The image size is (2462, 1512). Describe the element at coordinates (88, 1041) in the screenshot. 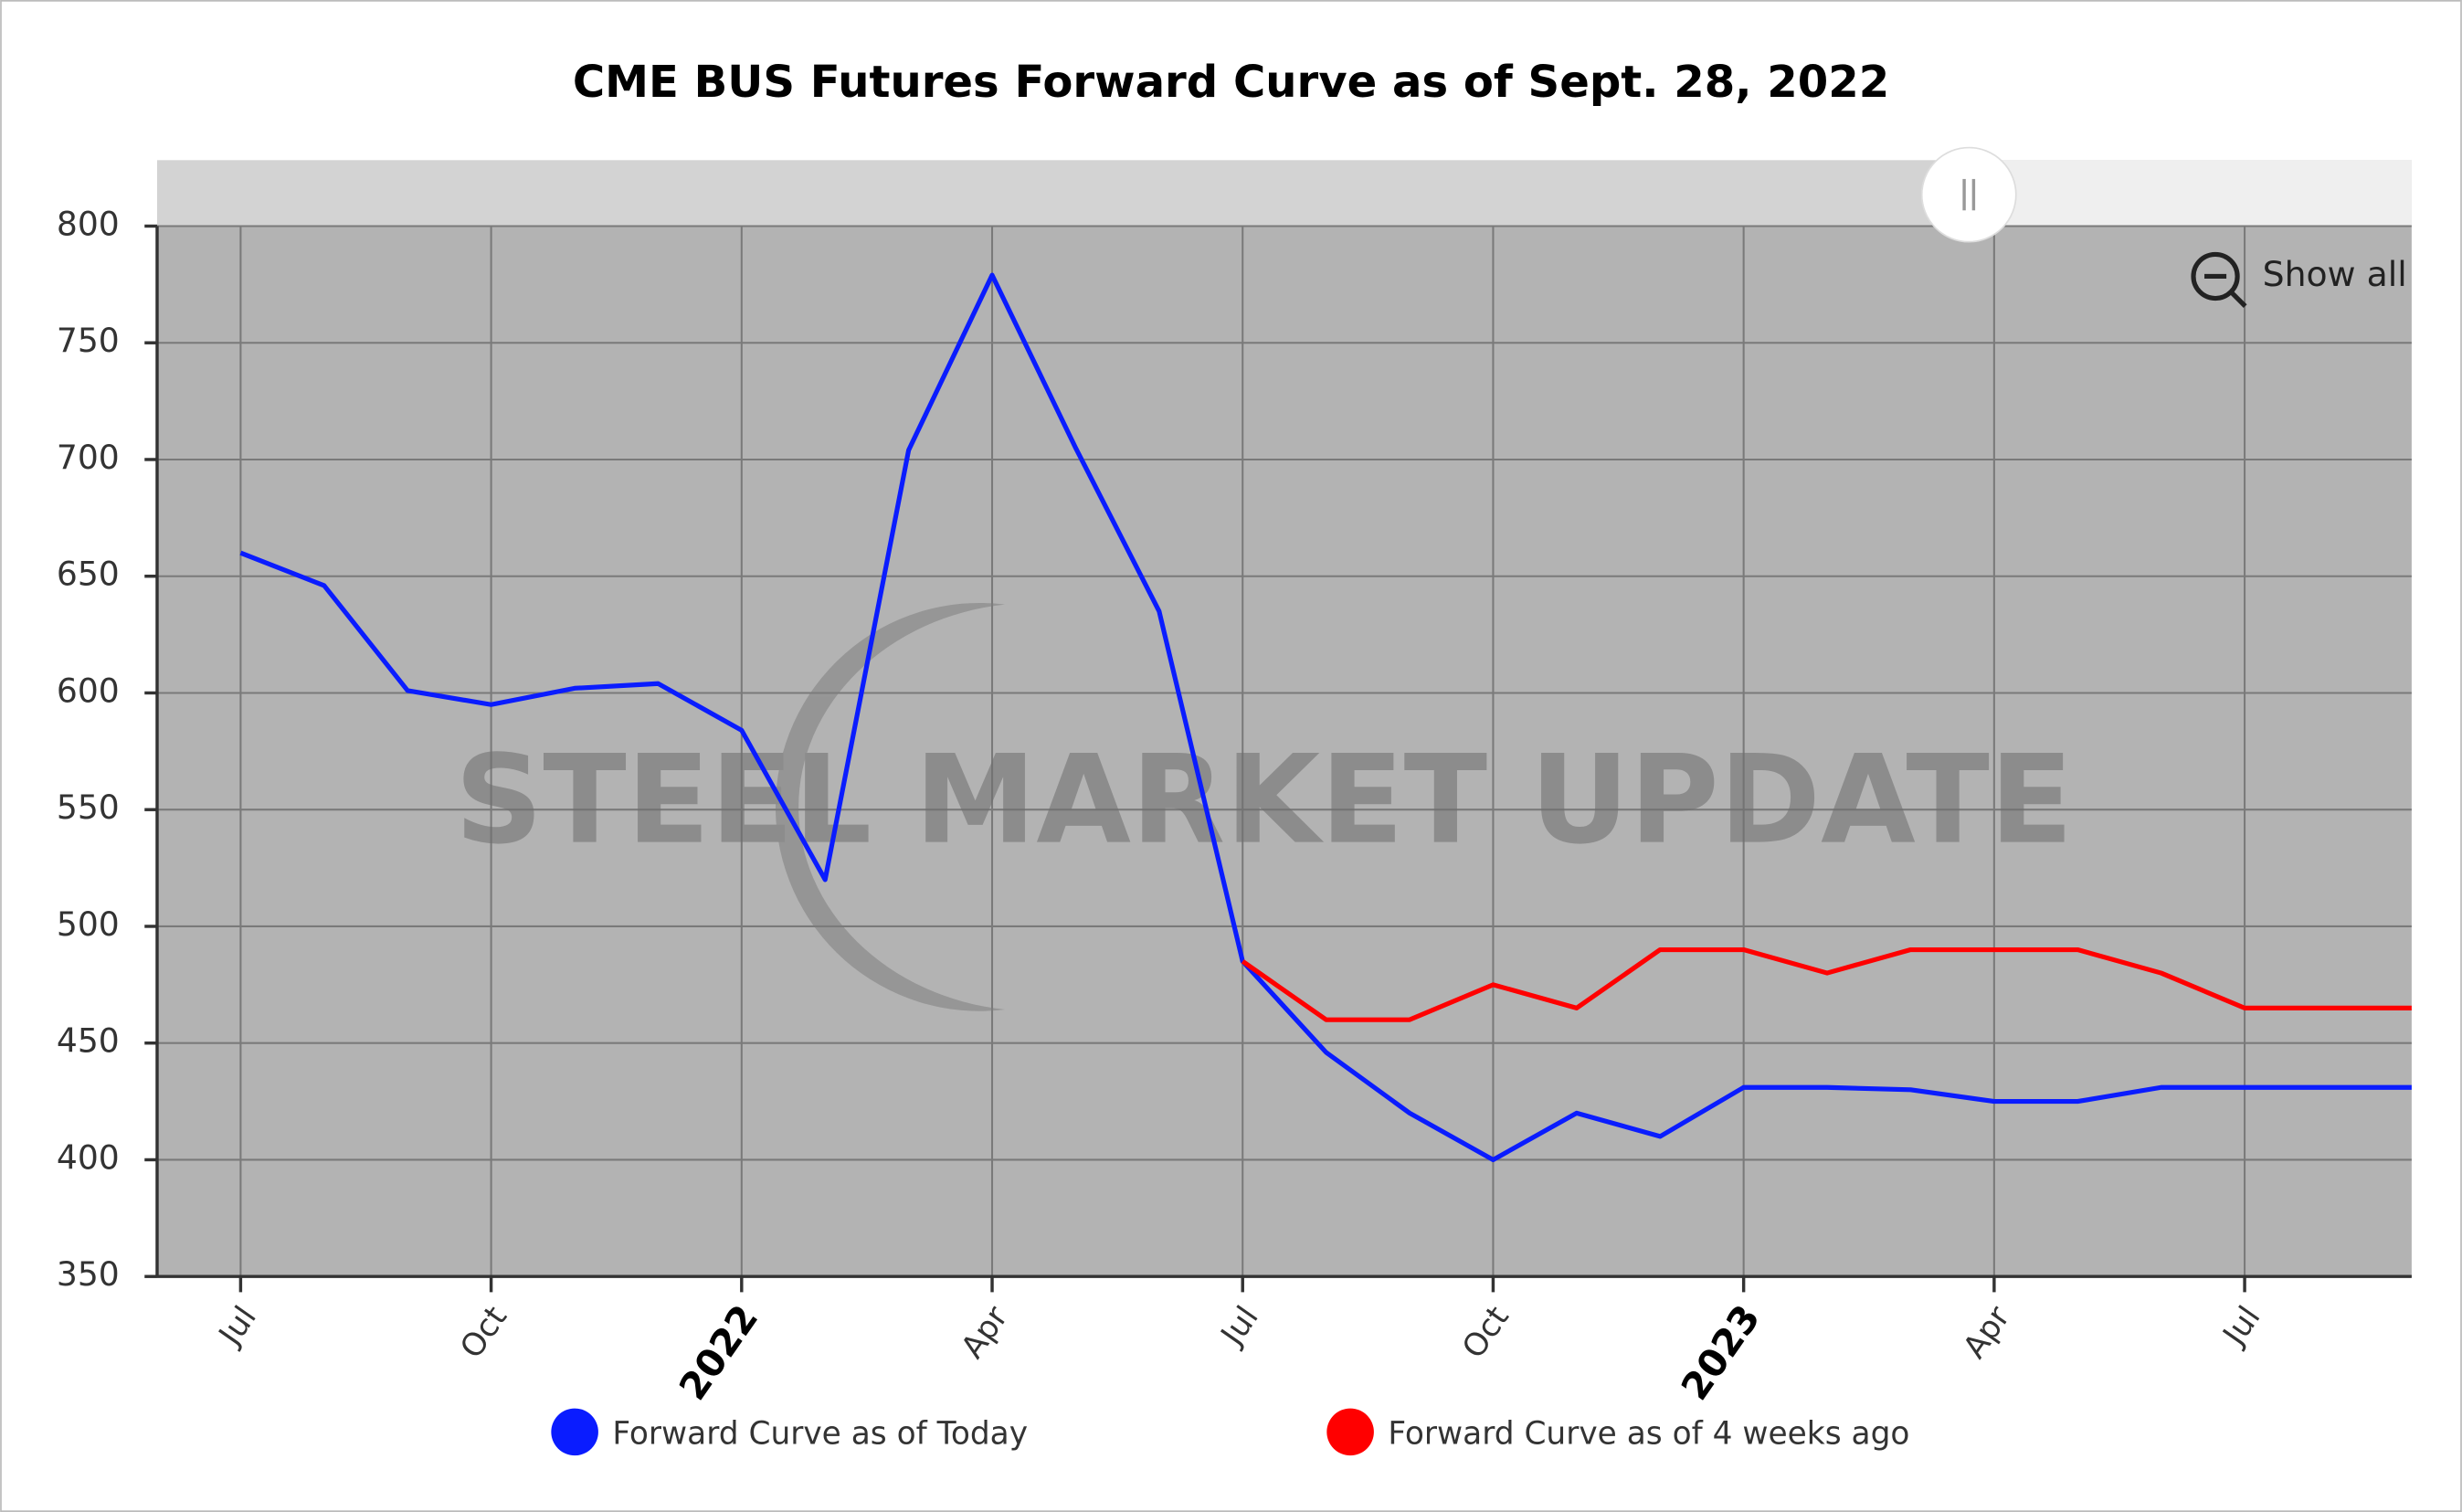

I see `y-tick-label: 450` at that location.